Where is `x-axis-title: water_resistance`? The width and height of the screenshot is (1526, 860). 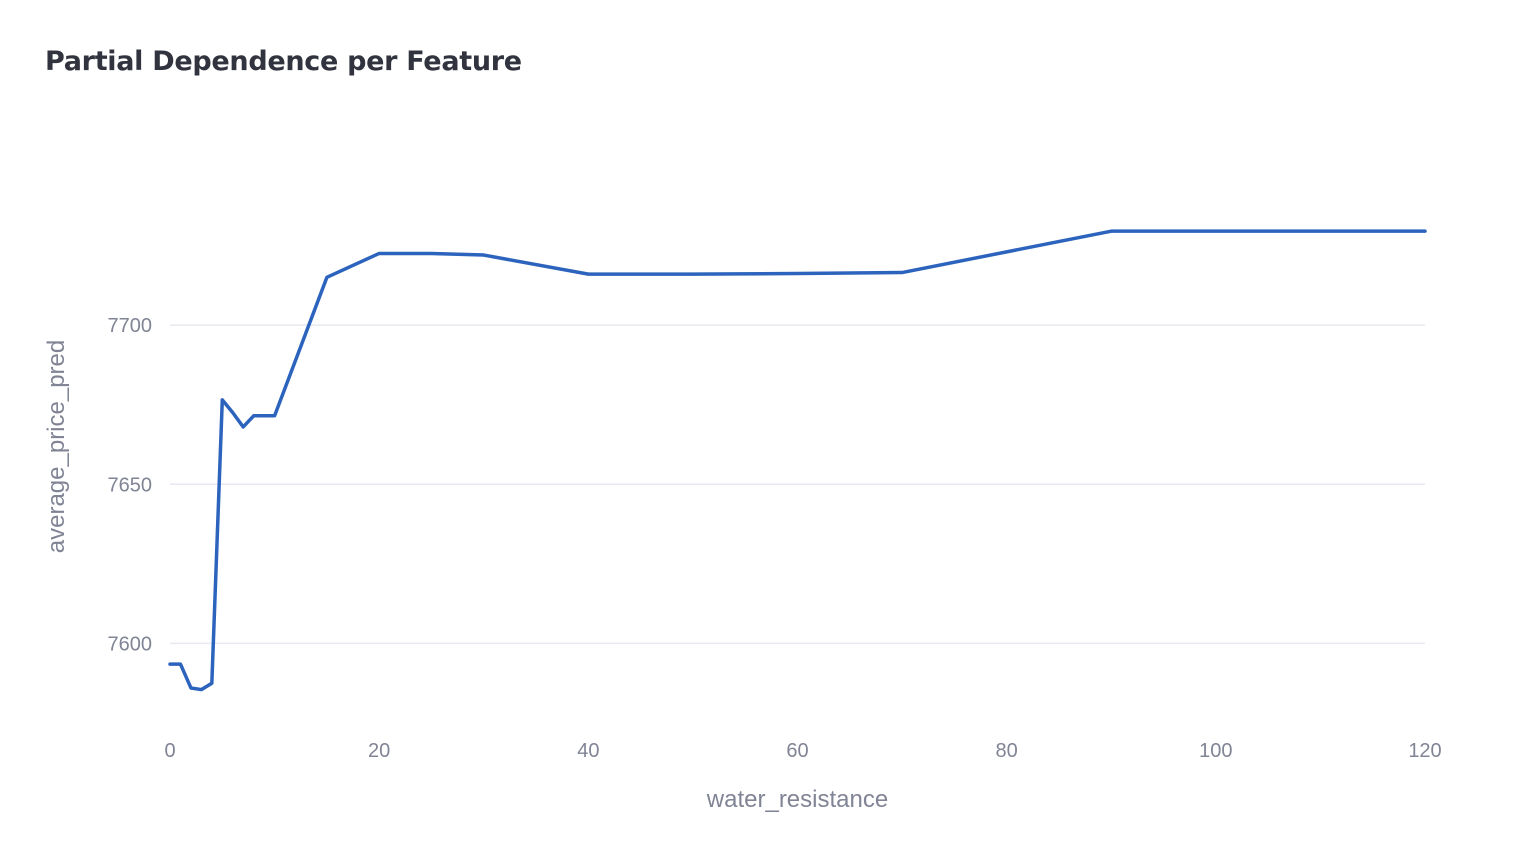 x-axis-title: water_resistance is located at coordinates (797, 799).